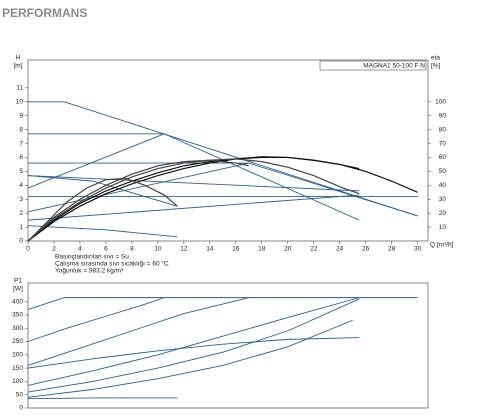 Image resolution: width=480 pixels, height=419 pixels. I want to click on y-tick-label: 350, so click(17, 315).